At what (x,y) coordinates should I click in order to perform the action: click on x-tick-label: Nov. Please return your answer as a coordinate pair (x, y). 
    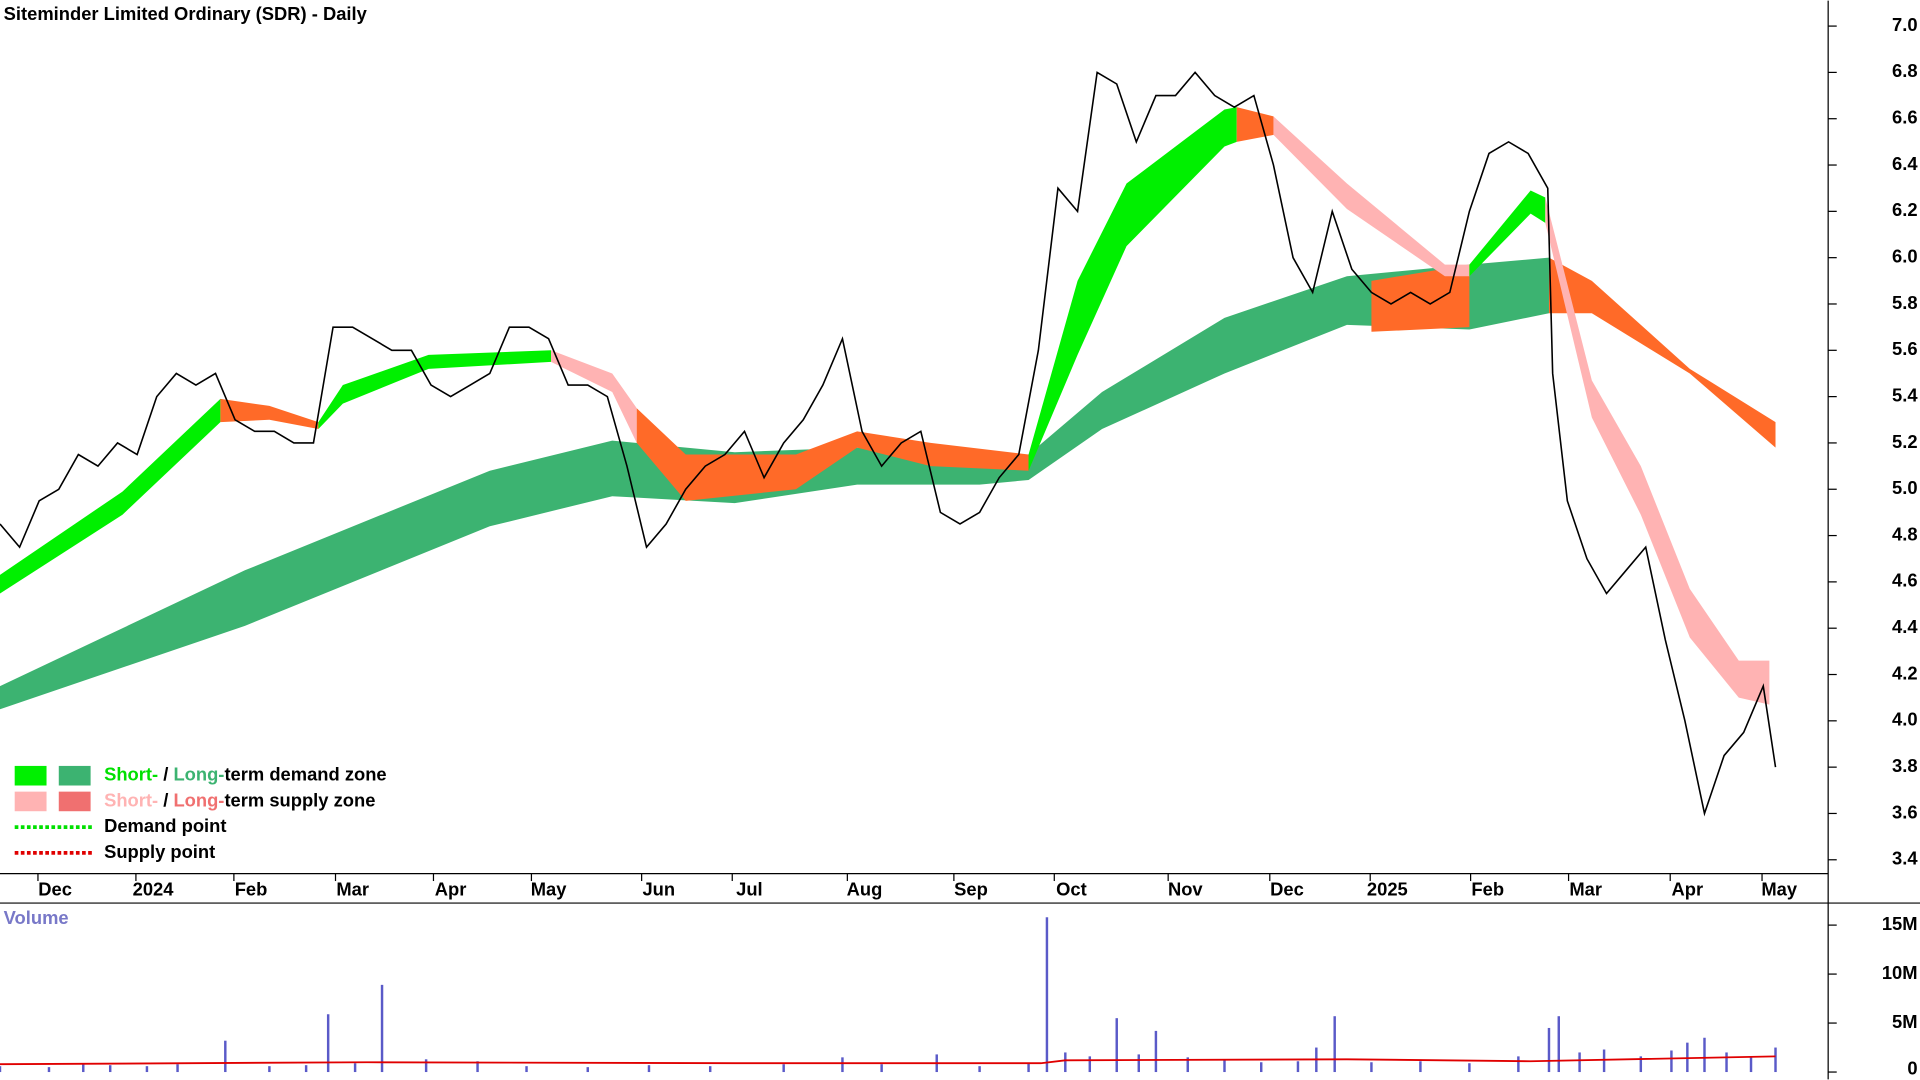
    Looking at the image, I should click on (1185, 889).